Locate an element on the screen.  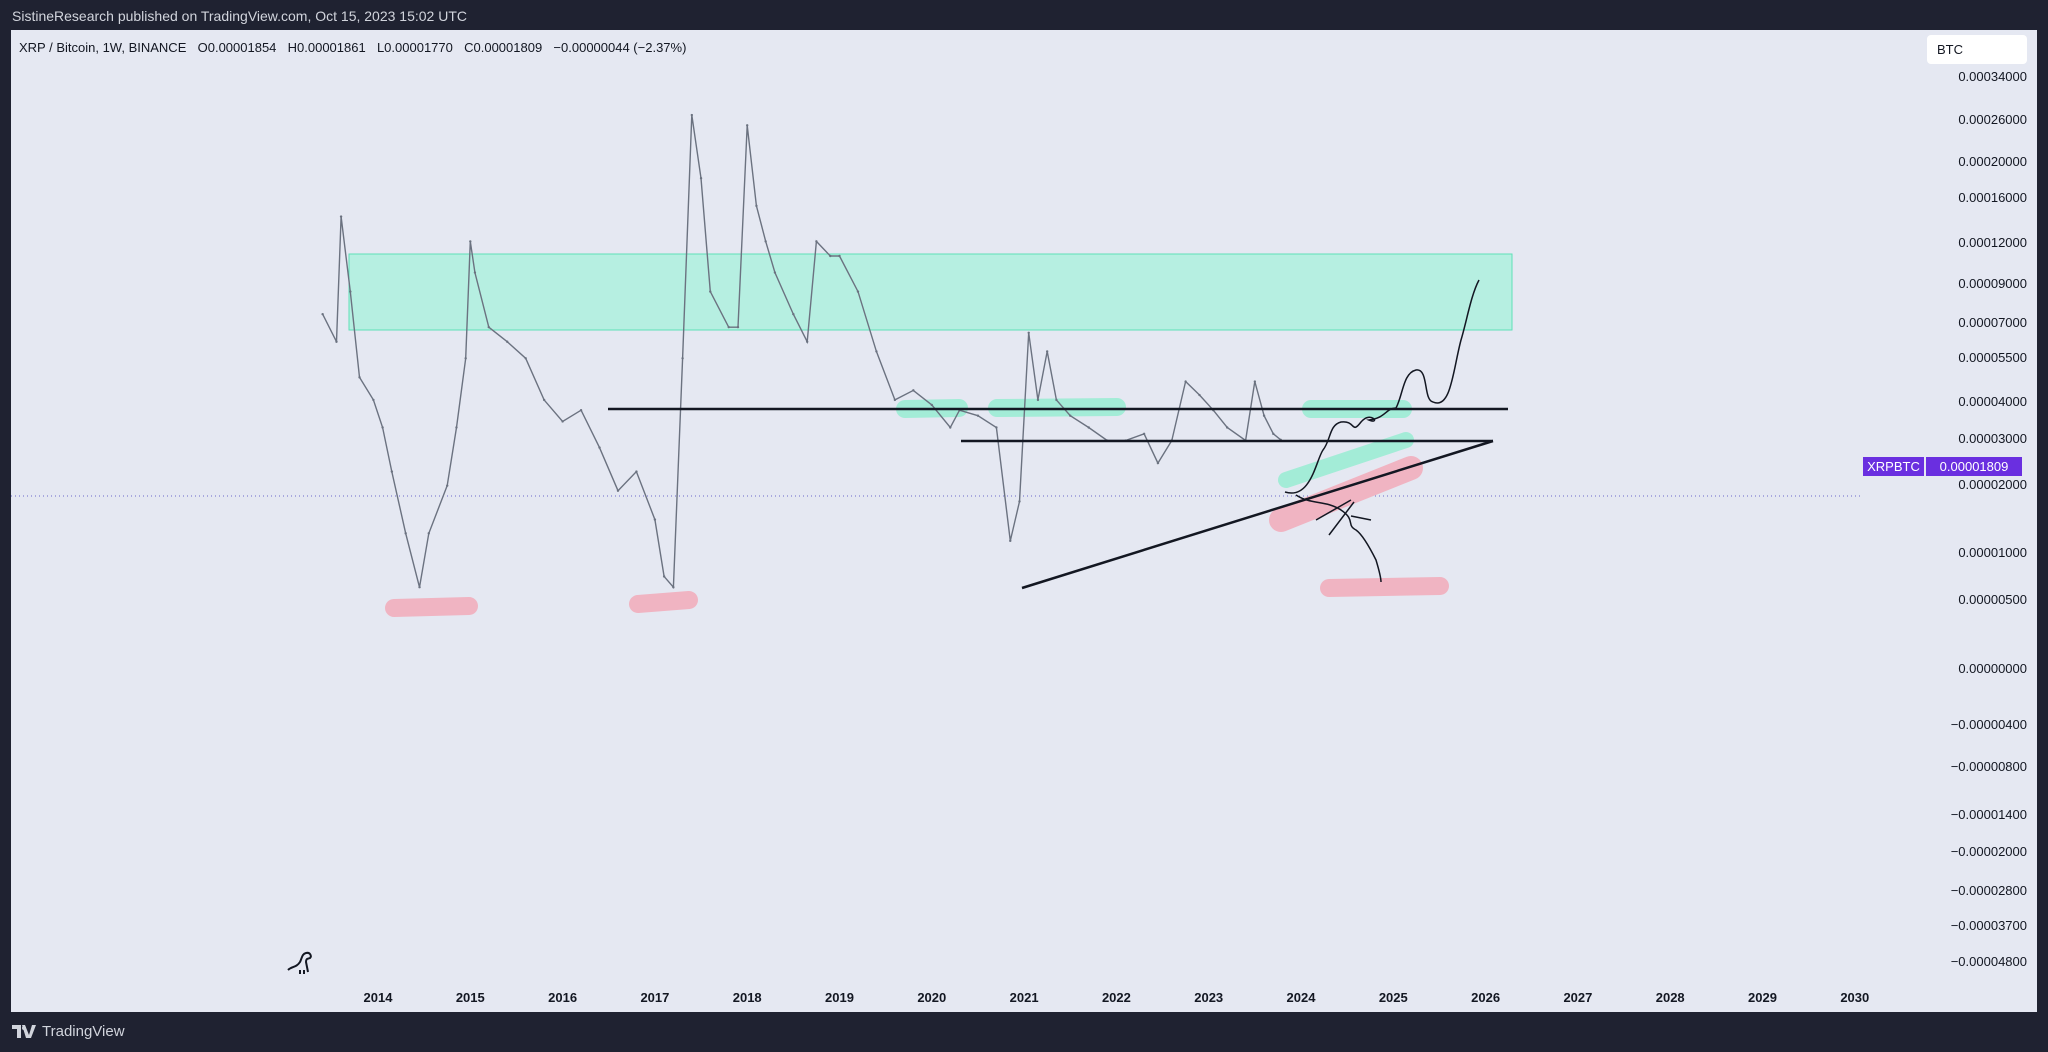
x-tick-label: 2014 is located at coordinates (379, 997).